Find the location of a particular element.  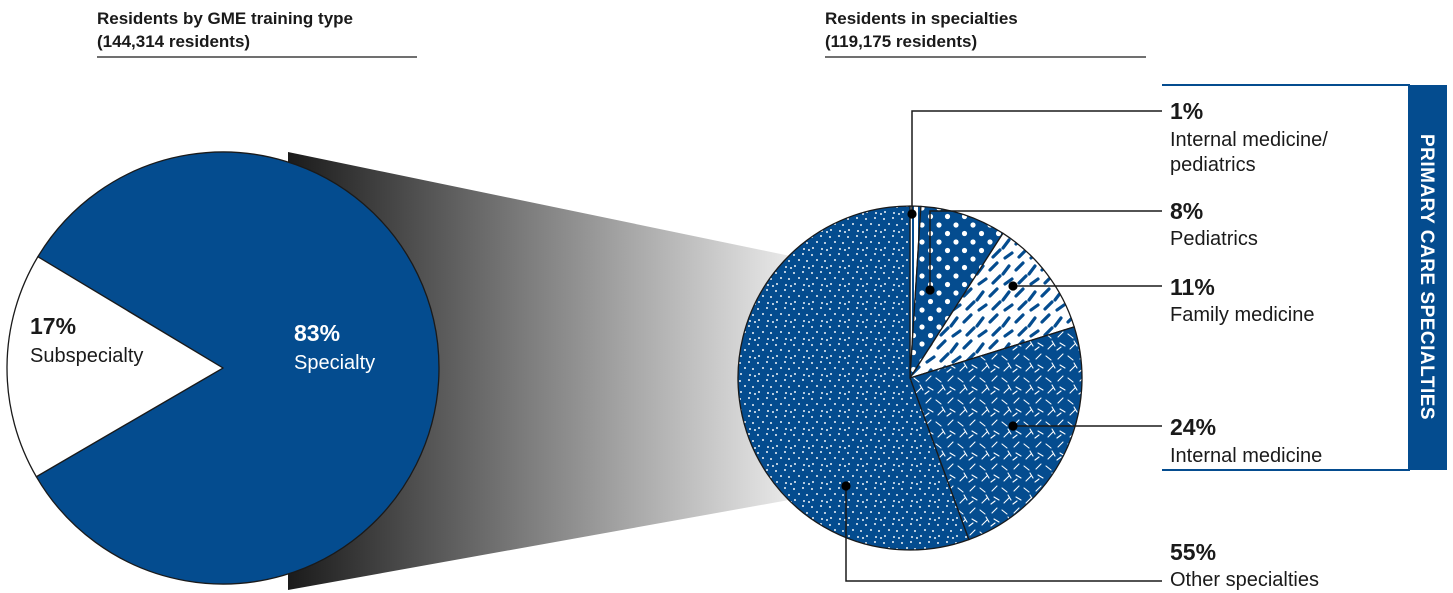

internal-medicine-pct: 24% is located at coordinates (1193, 427).